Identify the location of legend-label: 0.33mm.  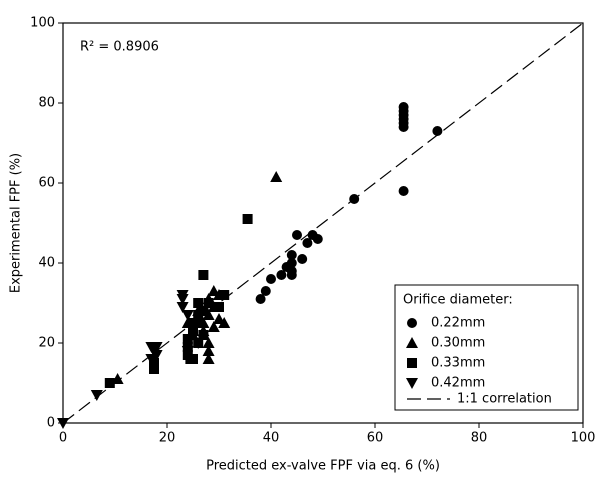
(458, 363).